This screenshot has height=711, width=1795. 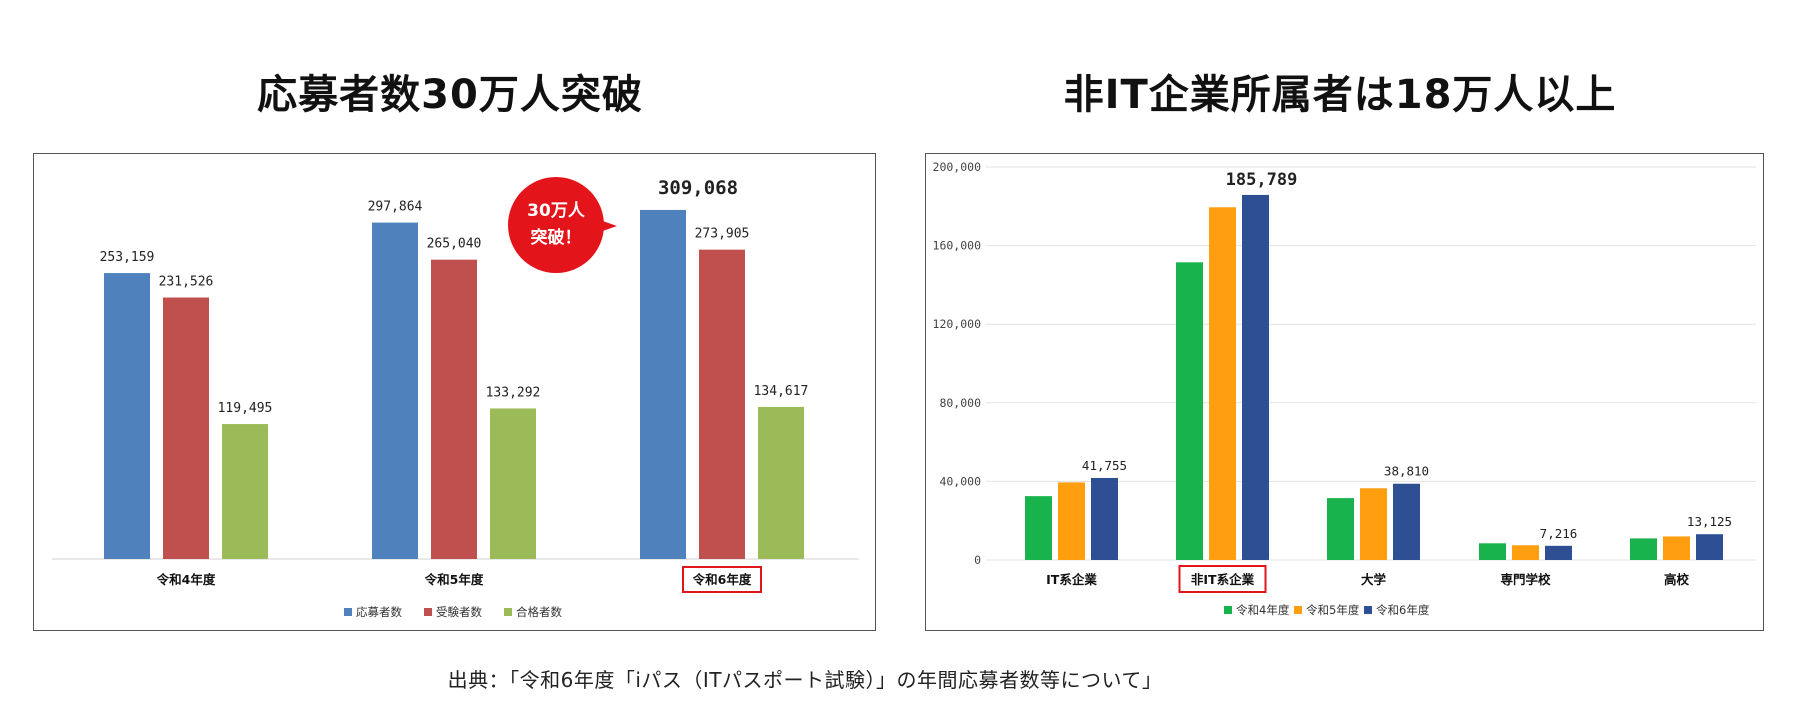 I want to click on y-tick-label-5: 160,000, so click(x=957, y=246).